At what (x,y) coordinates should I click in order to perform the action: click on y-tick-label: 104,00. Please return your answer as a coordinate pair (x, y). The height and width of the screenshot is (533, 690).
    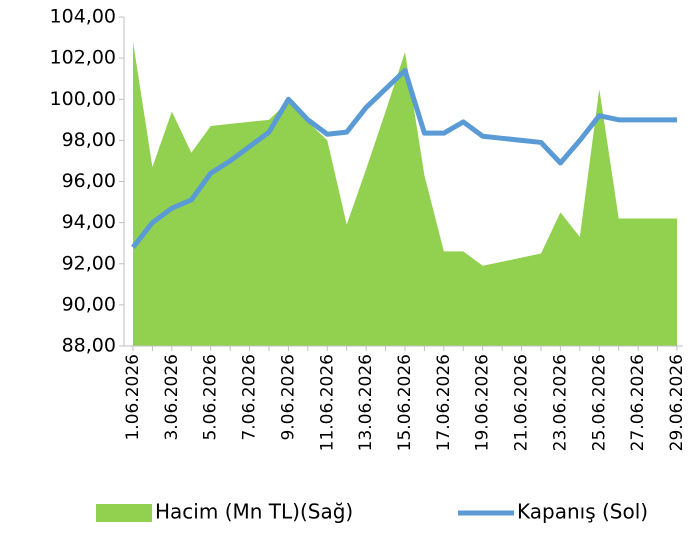
    Looking at the image, I should click on (83, 17).